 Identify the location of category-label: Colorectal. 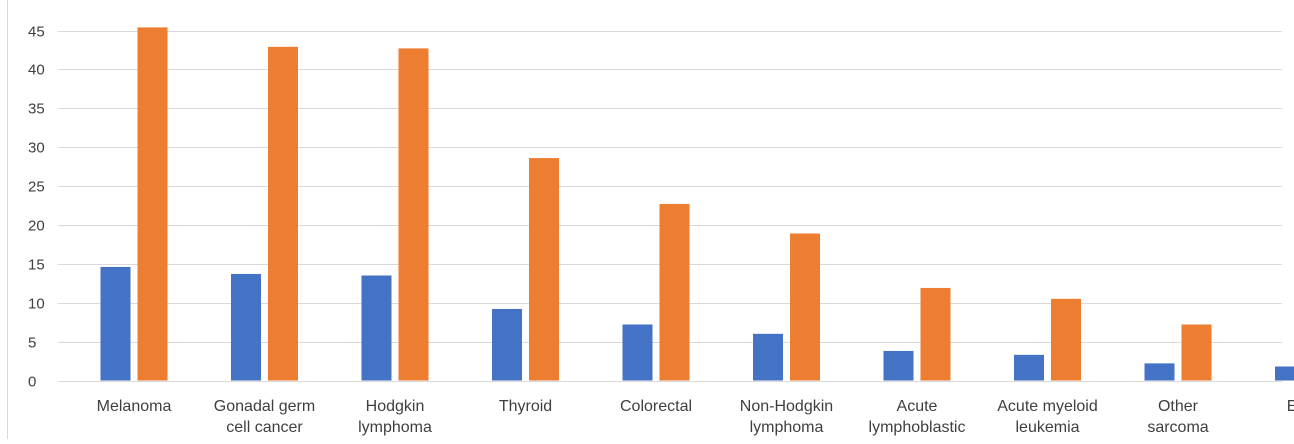
(656, 406).